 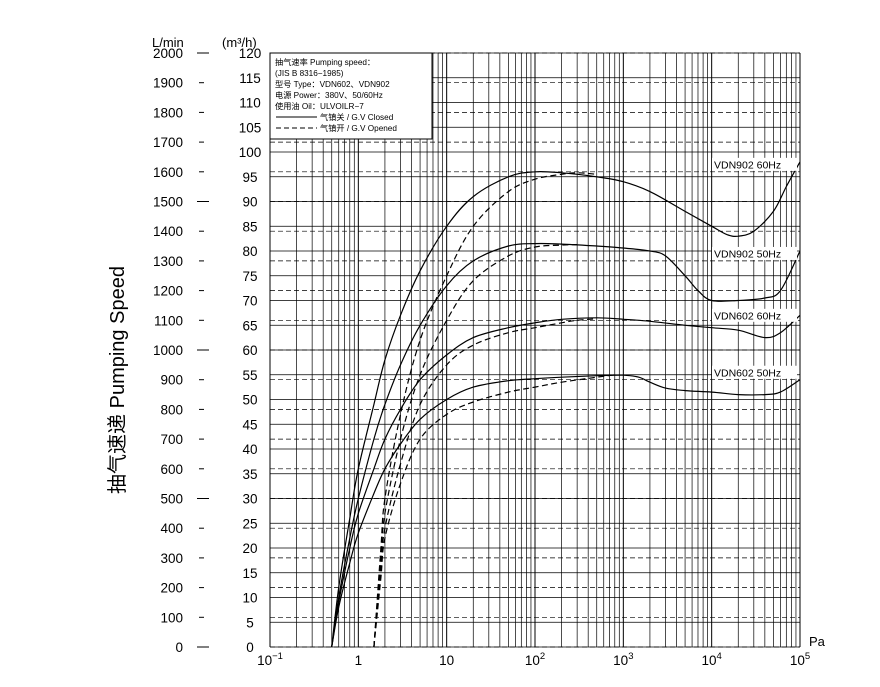 I want to click on legend-line-1: 抽气速率 Pumping speed：, so click(x=325, y=62).